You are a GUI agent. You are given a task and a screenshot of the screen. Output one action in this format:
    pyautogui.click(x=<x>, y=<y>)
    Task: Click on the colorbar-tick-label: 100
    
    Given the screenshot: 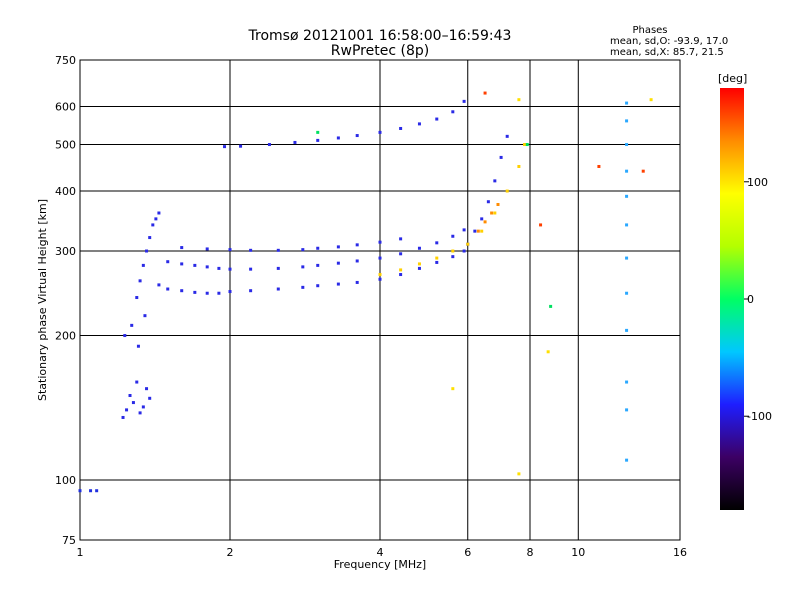 What is the action you would take?
    pyautogui.click(x=757, y=182)
    